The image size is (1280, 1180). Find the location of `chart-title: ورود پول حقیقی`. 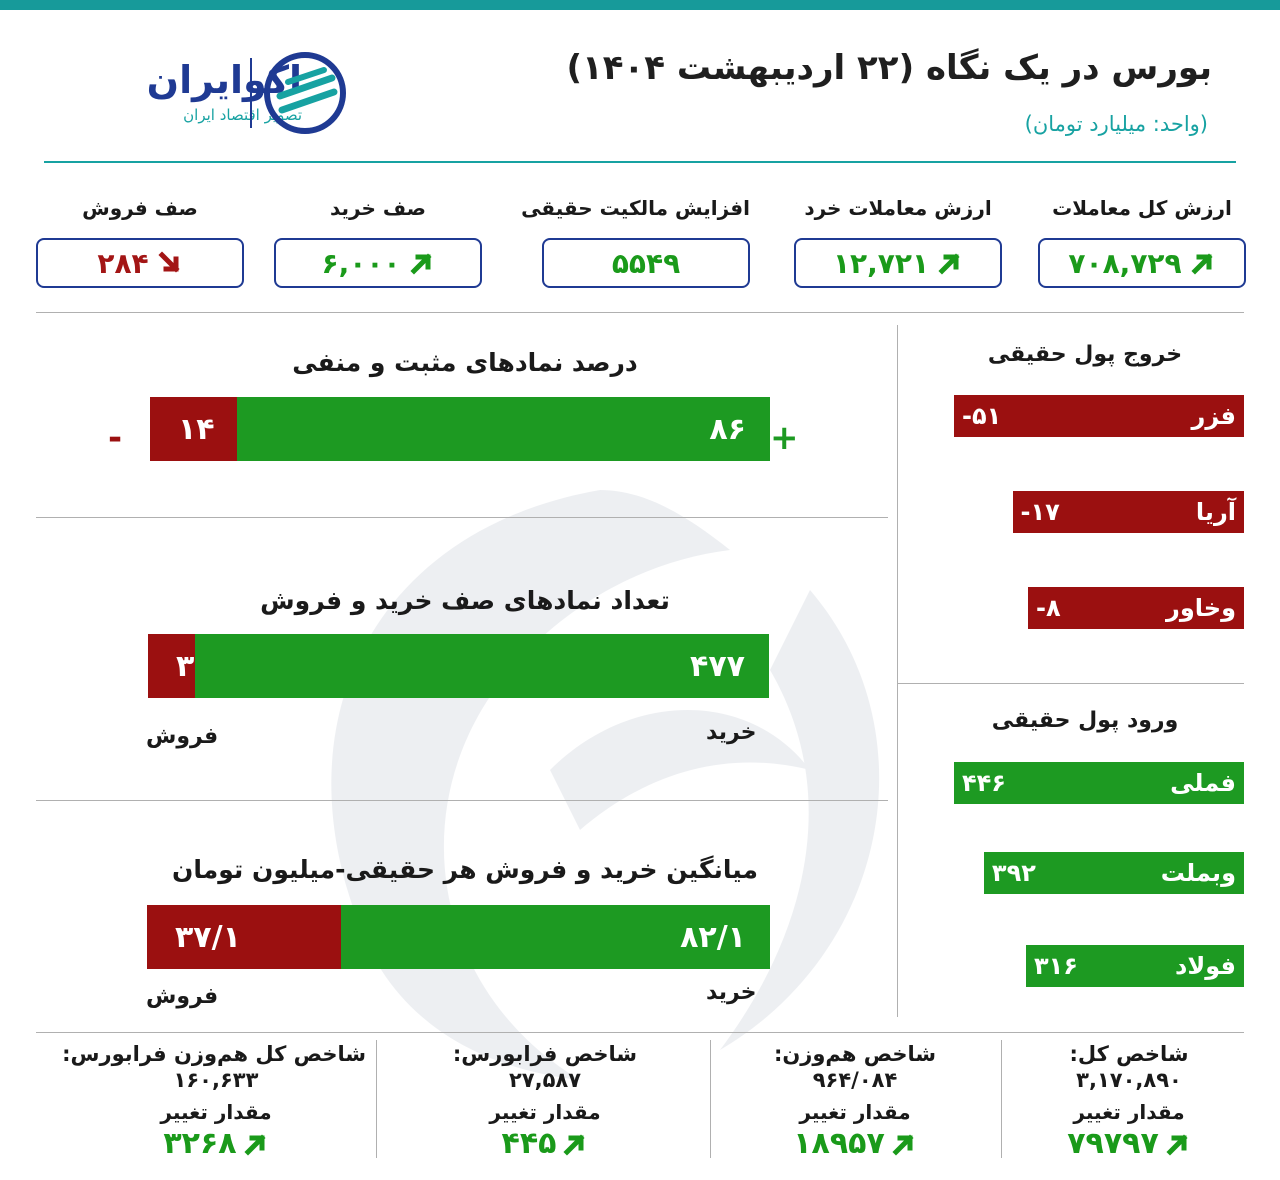

chart-title: ورود پول حقیقی is located at coordinates (1085, 720).